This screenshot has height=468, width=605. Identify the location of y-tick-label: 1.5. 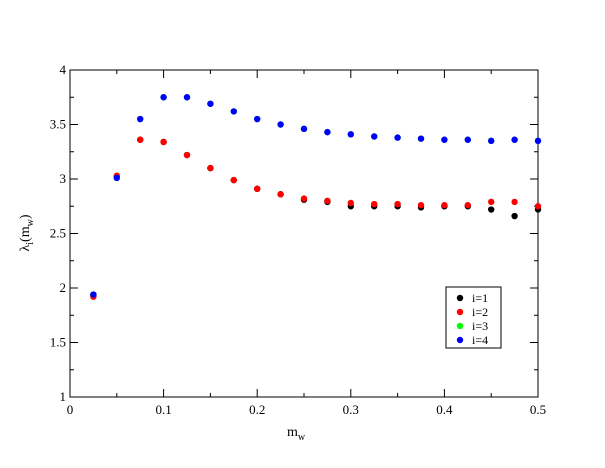
(58, 342).